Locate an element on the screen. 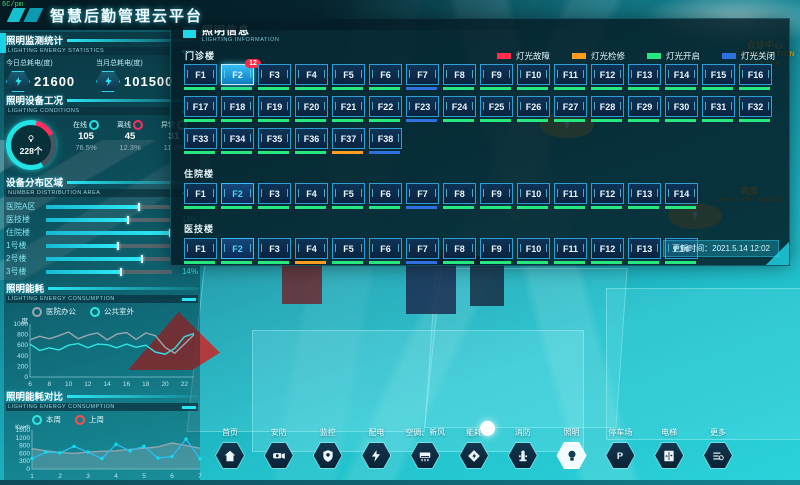  floor-button-门诊楼-F22: F22 is located at coordinates (385, 106).